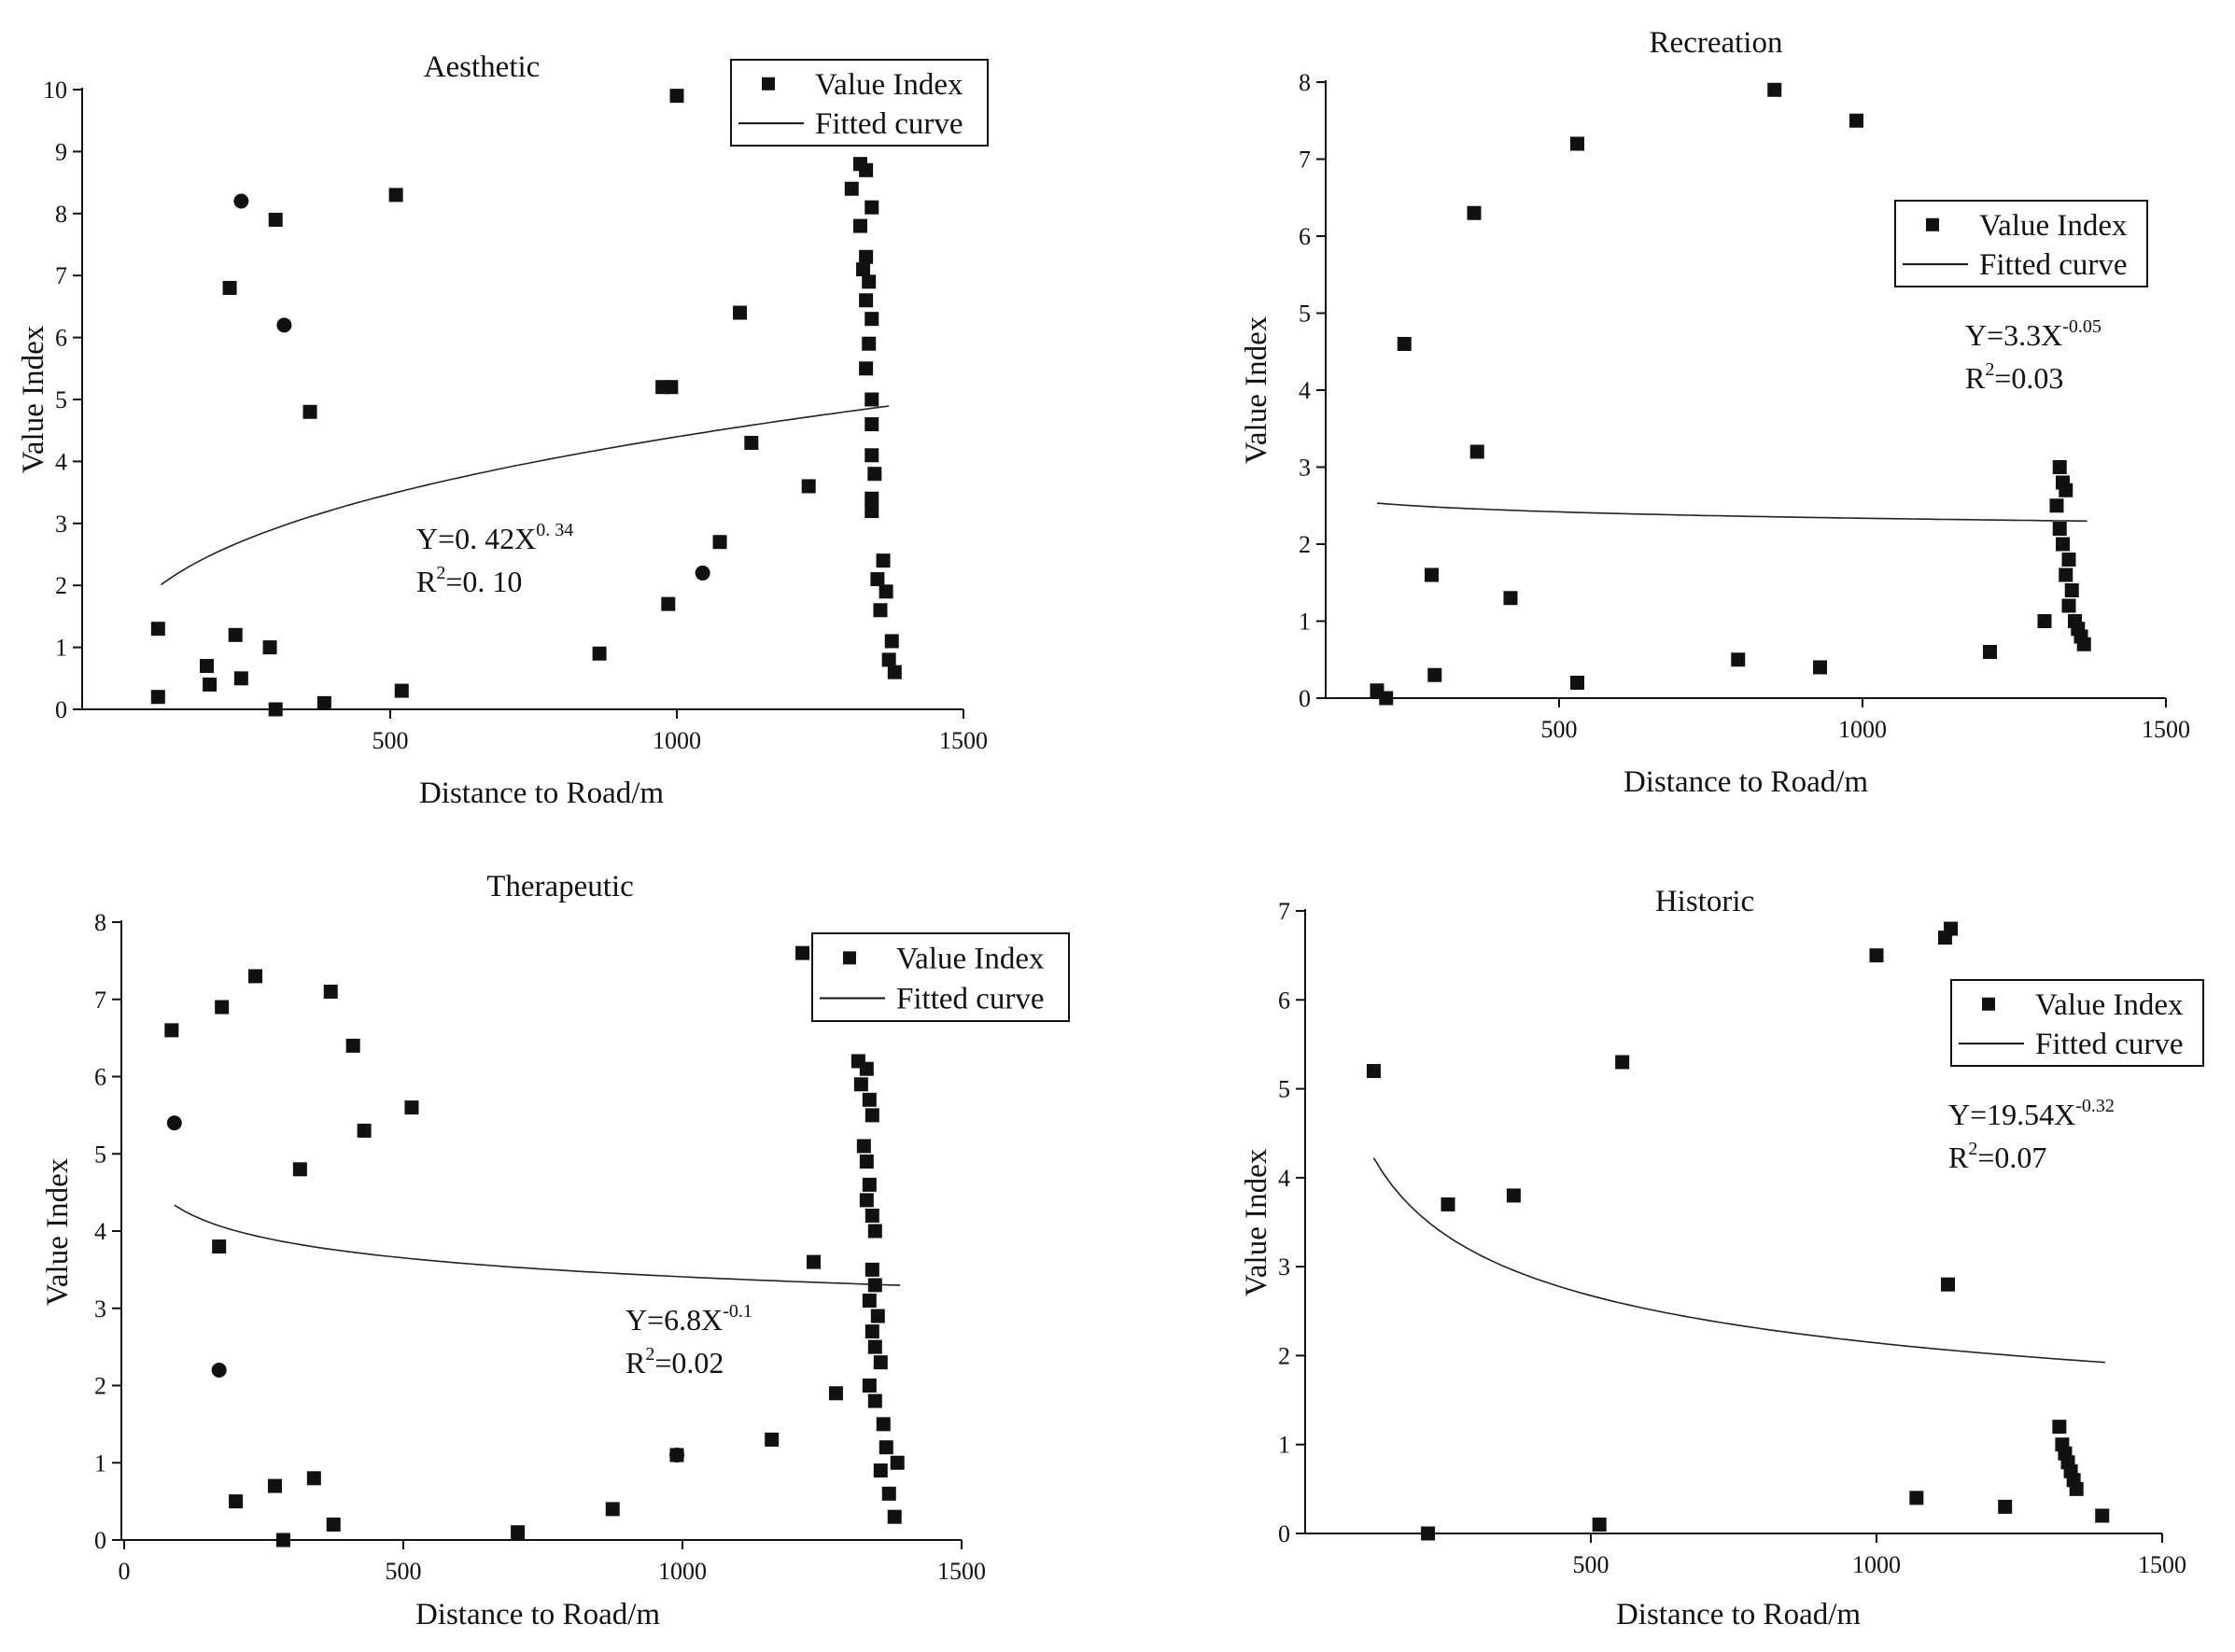  Describe the element at coordinates (2032, 1113) in the screenshot. I see `fit-equation: Y=19.54X-0.32` at that location.